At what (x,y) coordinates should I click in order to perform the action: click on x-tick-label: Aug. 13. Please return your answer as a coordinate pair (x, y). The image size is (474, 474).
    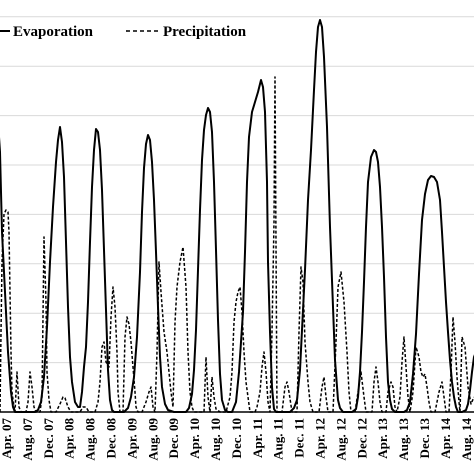
    Looking at the image, I should click on (403, 439).